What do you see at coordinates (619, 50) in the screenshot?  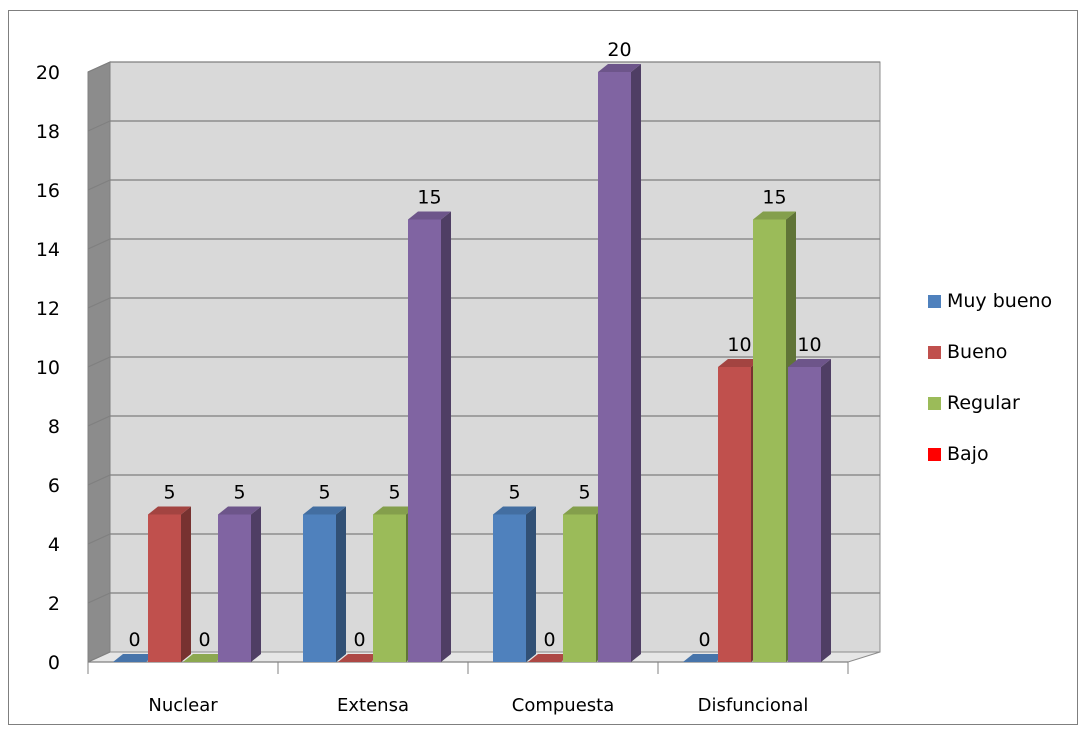 I see `data-label: 20` at bounding box center [619, 50].